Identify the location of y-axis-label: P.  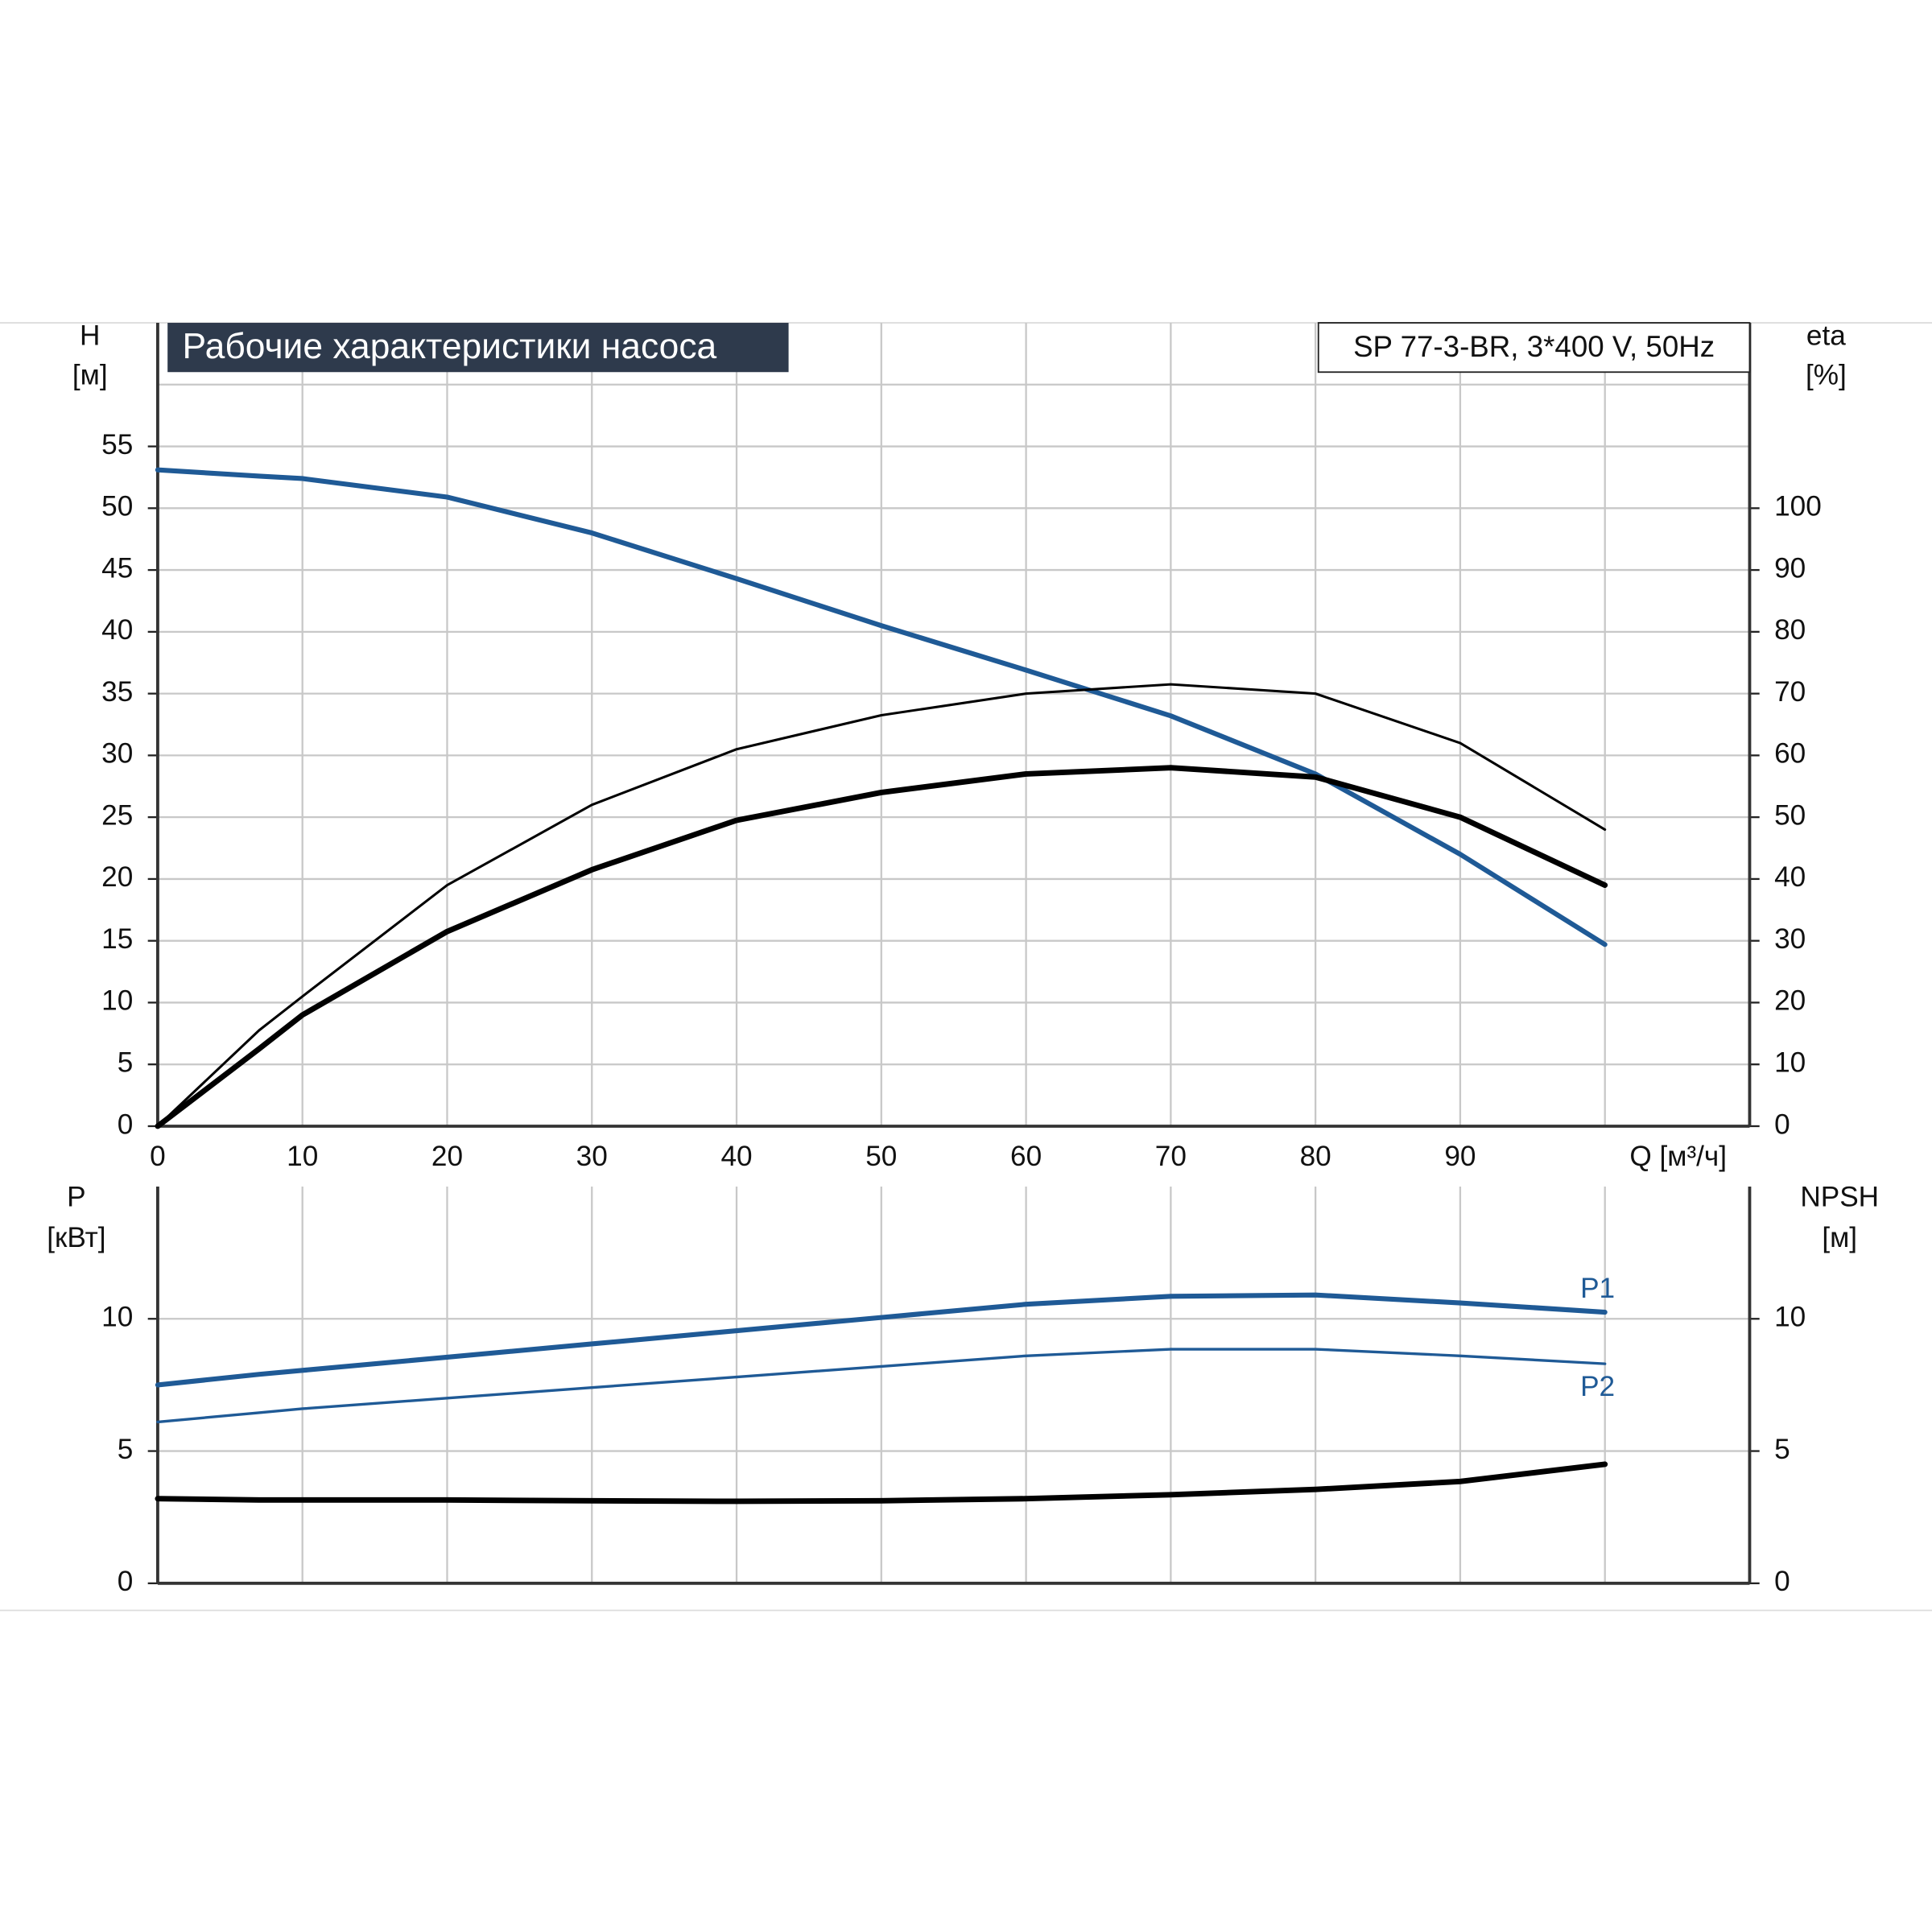
(76, 1197).